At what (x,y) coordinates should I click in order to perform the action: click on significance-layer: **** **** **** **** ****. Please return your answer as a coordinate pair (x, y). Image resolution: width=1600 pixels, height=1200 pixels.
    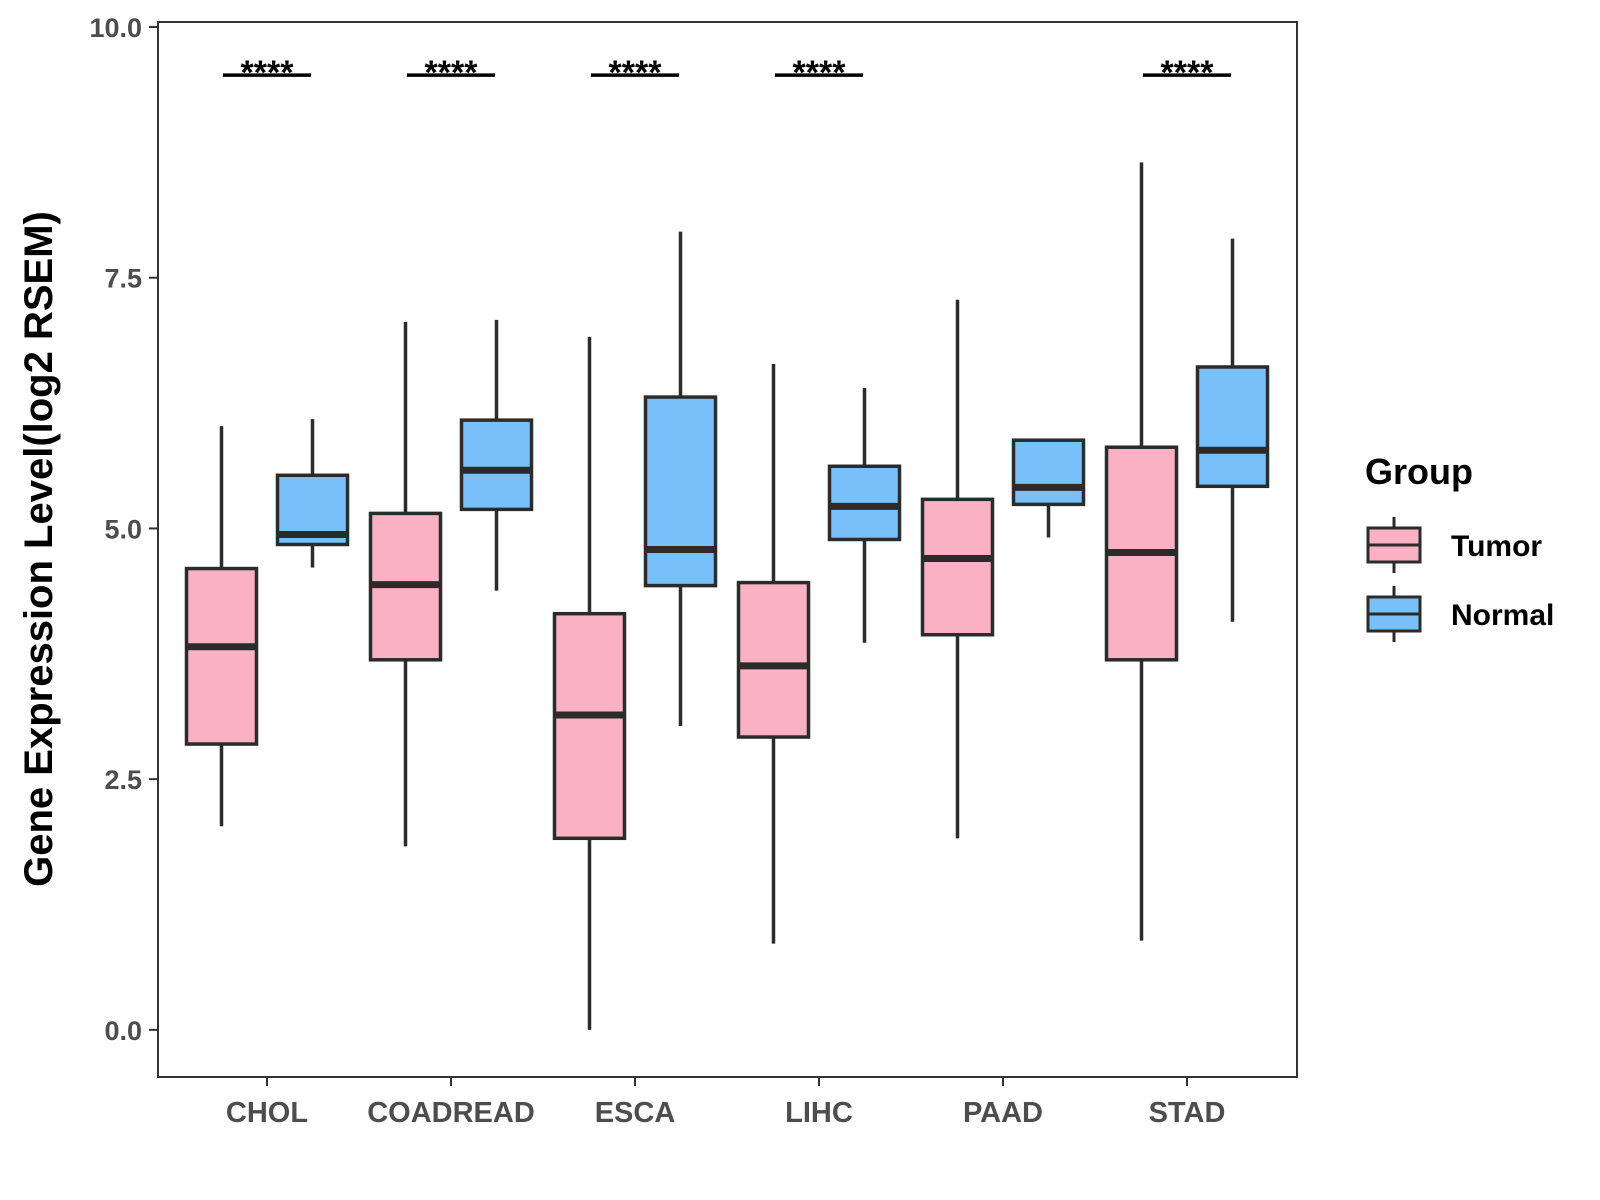
    Looking at the image, I should click on (727, 73).